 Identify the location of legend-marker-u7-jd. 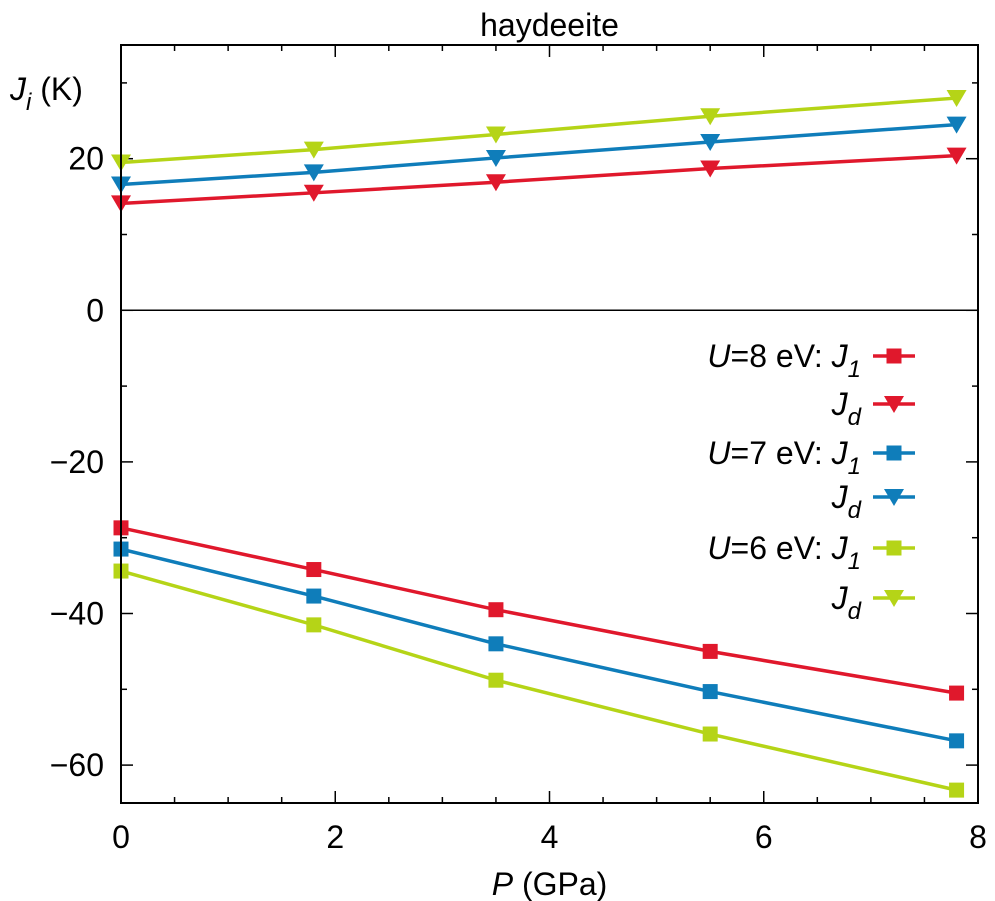
(894, 497).